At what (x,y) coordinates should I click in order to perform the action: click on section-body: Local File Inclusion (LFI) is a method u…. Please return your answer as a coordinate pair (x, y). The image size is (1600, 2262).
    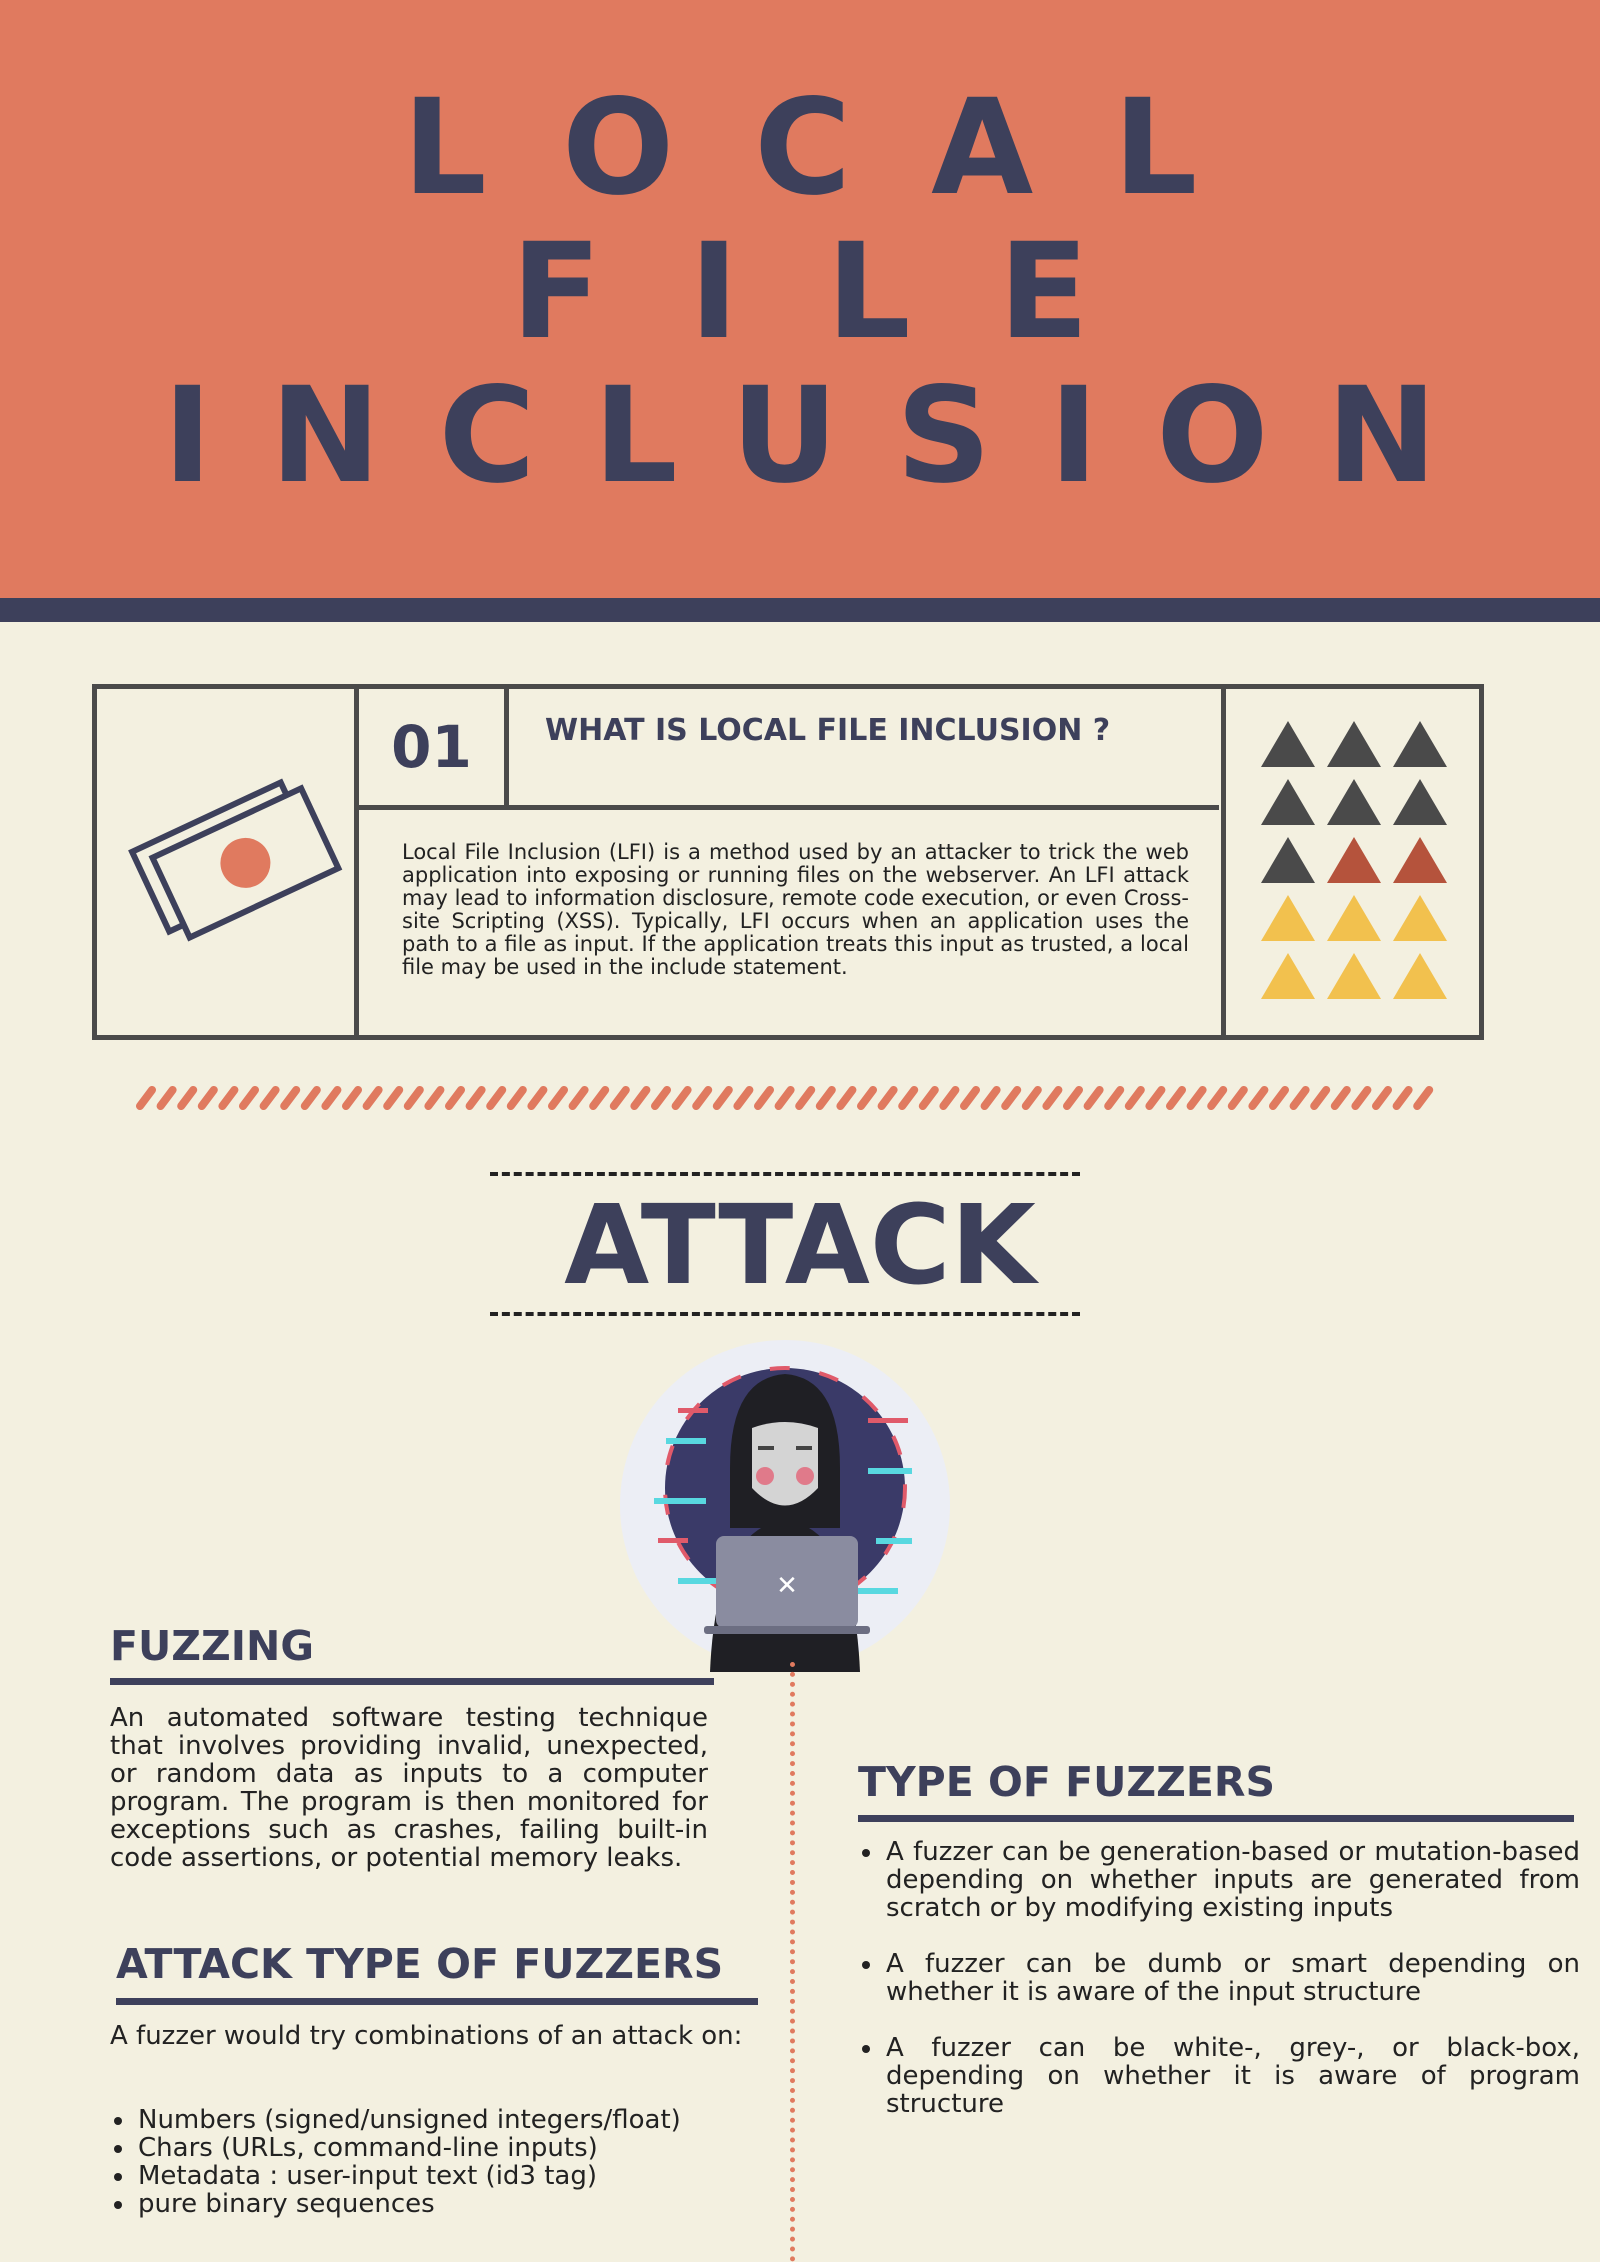
    Looking at the image, I should click on (795, 909).